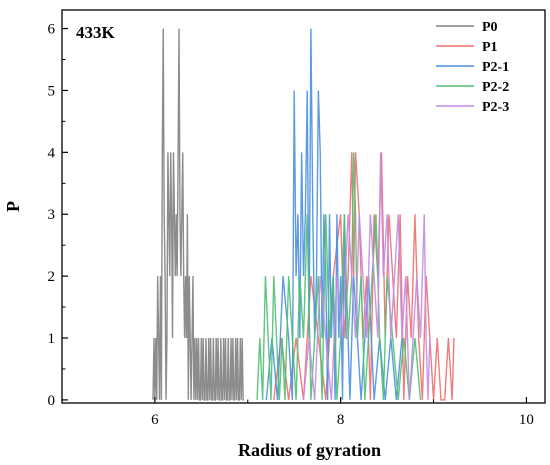  Describe the element at coordinates (467, 47) in the screenshot. I see `legend-item-p1: P1` at that location.